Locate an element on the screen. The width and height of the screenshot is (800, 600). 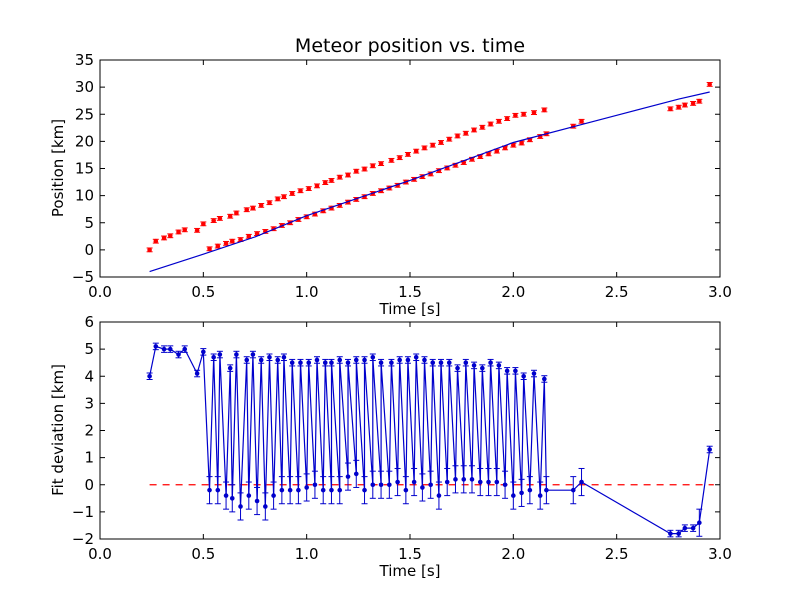
y-tick-label: 1 is located at coordinates (89, 458).